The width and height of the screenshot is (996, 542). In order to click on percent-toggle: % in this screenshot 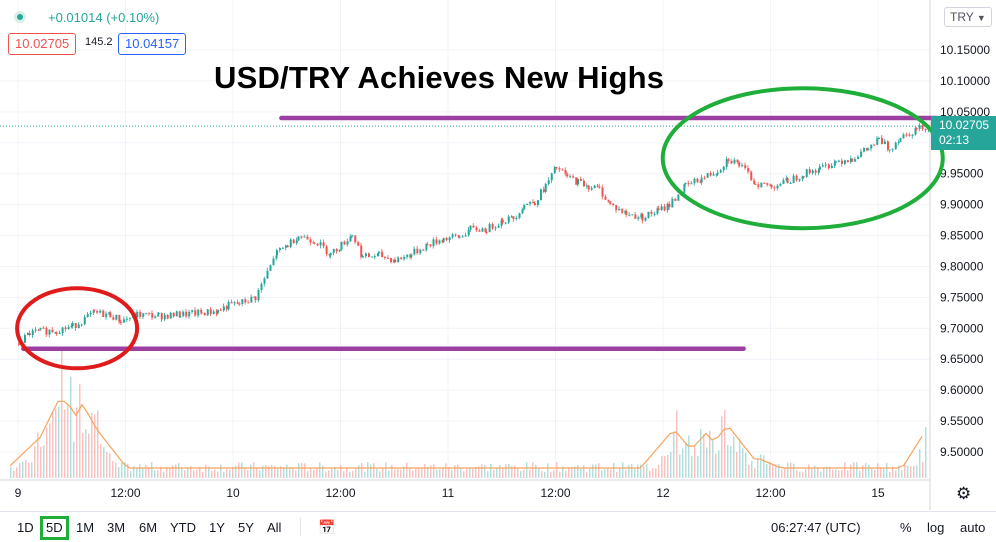, I will do `click(906, 527)`.